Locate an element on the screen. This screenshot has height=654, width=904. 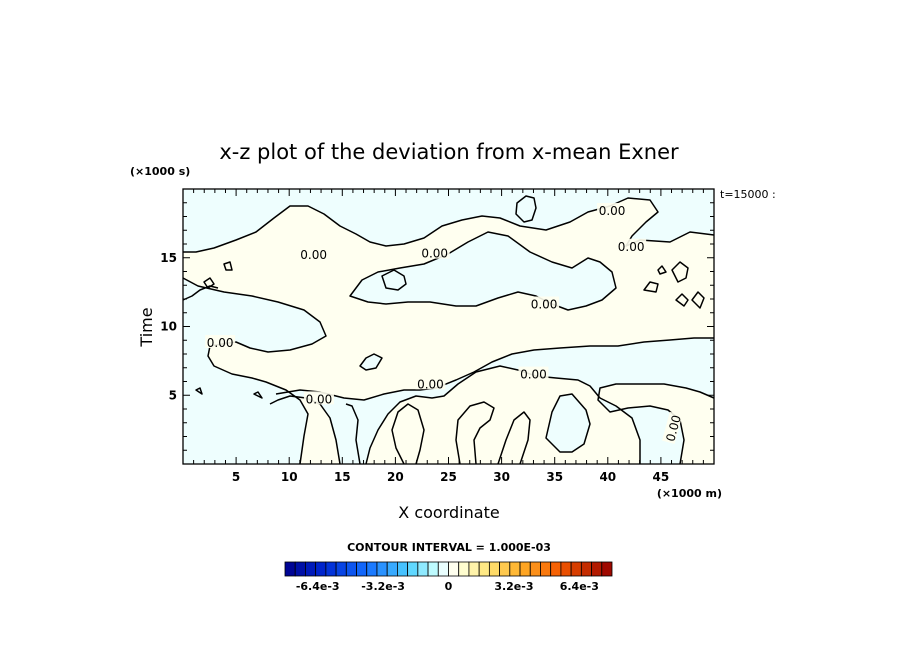
colorbar-tick-label: -3.2e-3 is located at coordinates (383, 586).